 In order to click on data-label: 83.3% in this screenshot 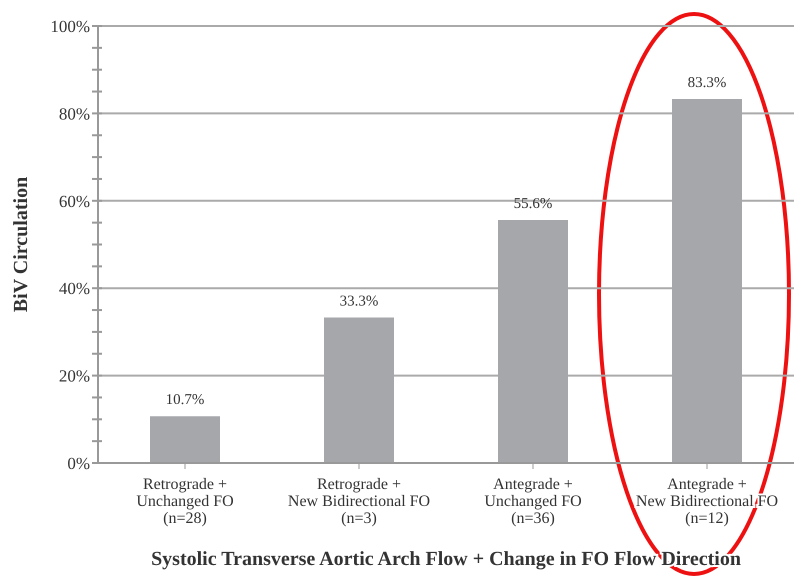, I will do `click(707, 82)`.